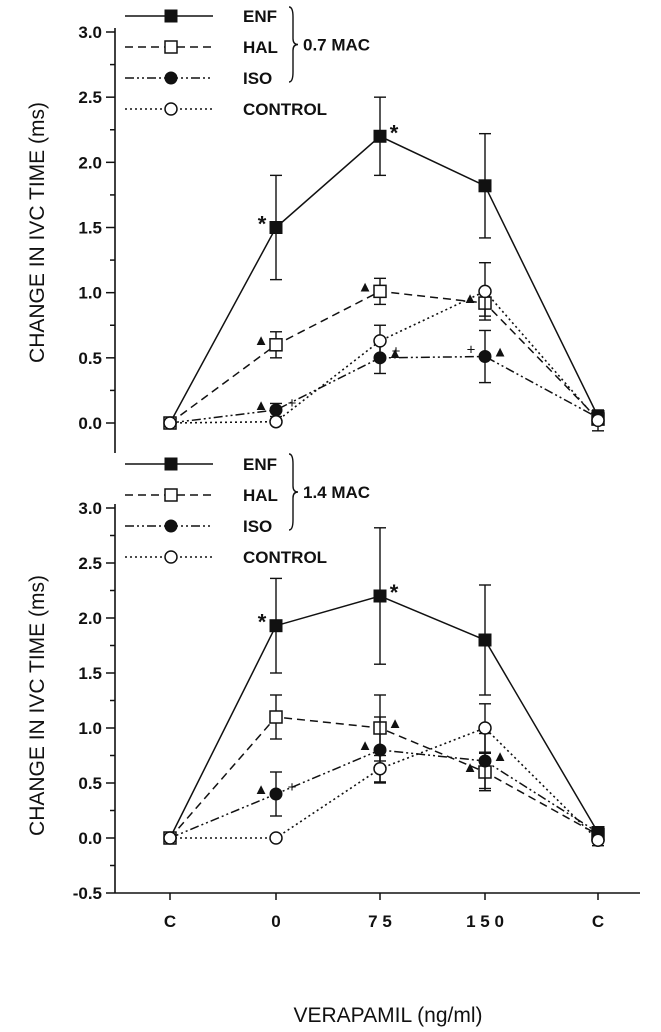 The width and height of the screenshot is (661, 1032). I want to click on p2-legend-marker-hal, so click(171, 495).